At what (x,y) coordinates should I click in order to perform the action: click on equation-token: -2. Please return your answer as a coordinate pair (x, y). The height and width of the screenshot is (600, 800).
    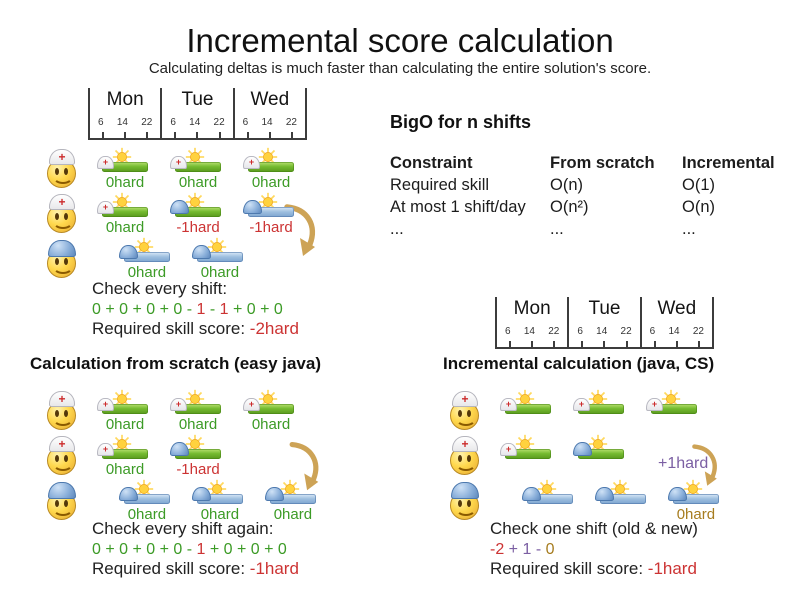
    Looking at the image, I should click on (497, 549).